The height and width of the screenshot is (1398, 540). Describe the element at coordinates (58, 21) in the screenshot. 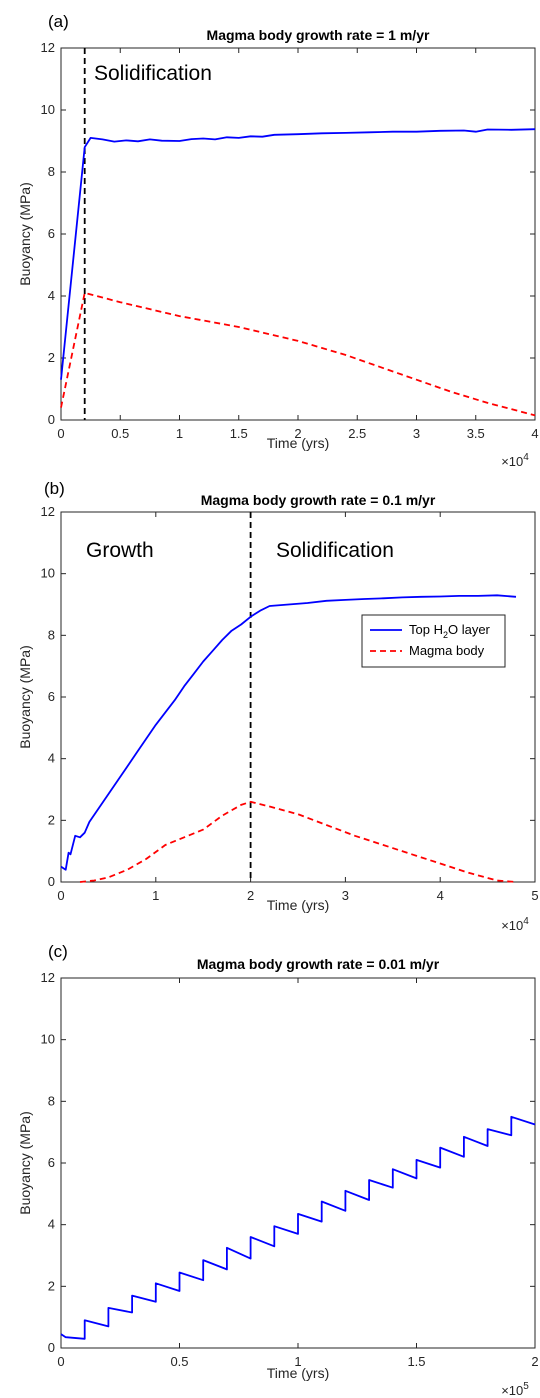

I see `panel-label: (a)` at that location.